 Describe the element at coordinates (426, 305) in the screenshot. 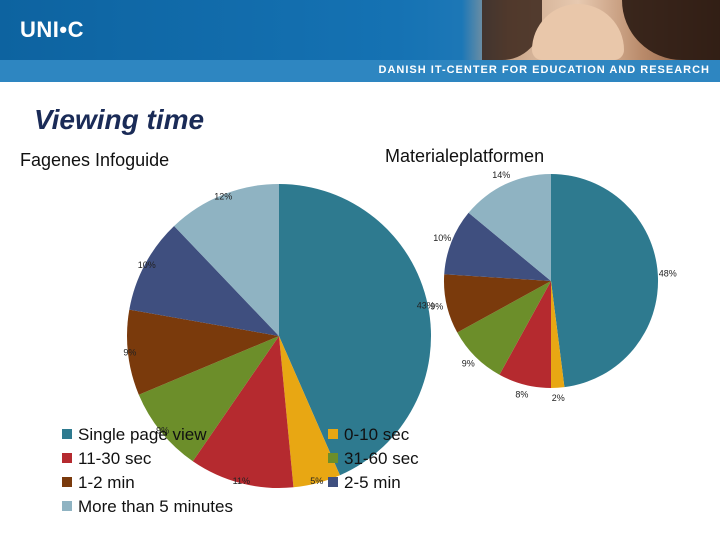

I see `data-label-single-page-view: 43%` at that location.